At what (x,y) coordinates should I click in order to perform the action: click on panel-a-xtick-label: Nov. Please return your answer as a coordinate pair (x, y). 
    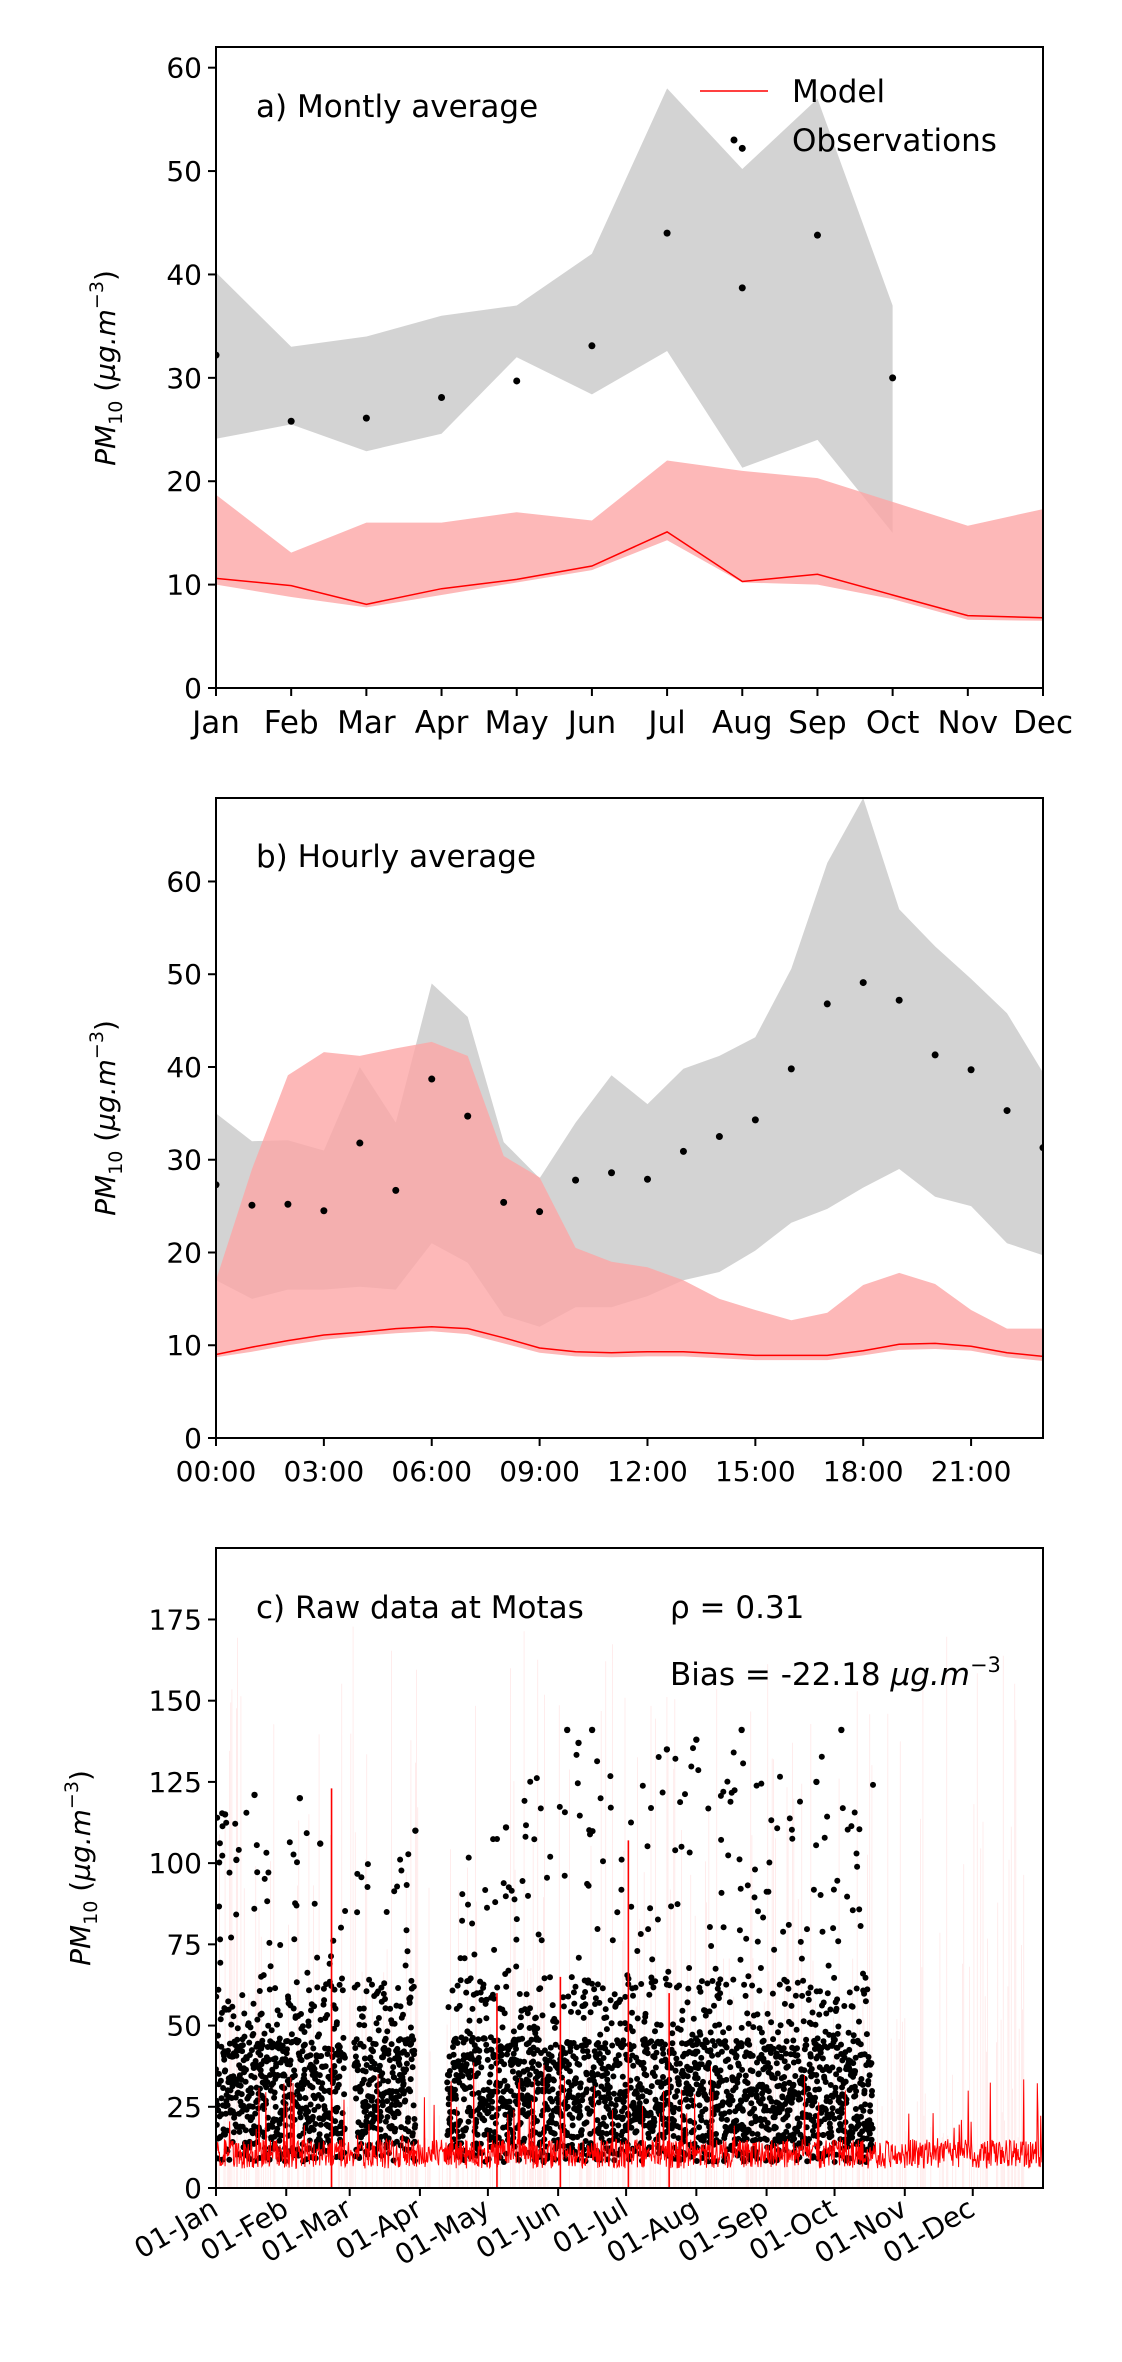
    Looking at the image, I should click on (968, 723).